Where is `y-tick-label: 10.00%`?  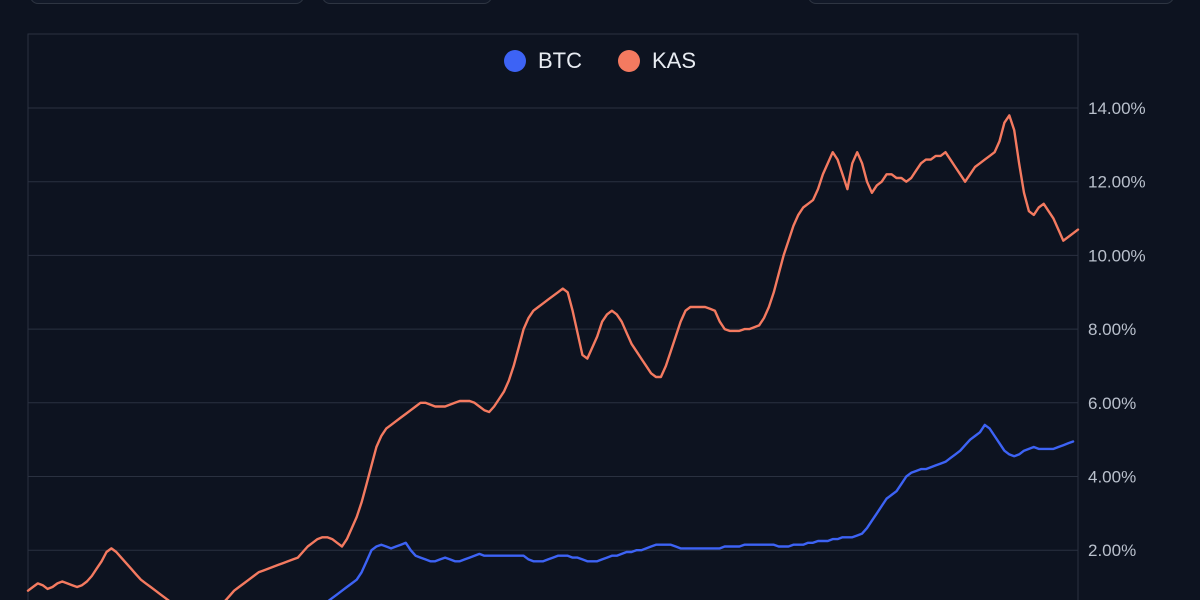
y-tick-label: 10.00% is located at coordinates (1117, 255).